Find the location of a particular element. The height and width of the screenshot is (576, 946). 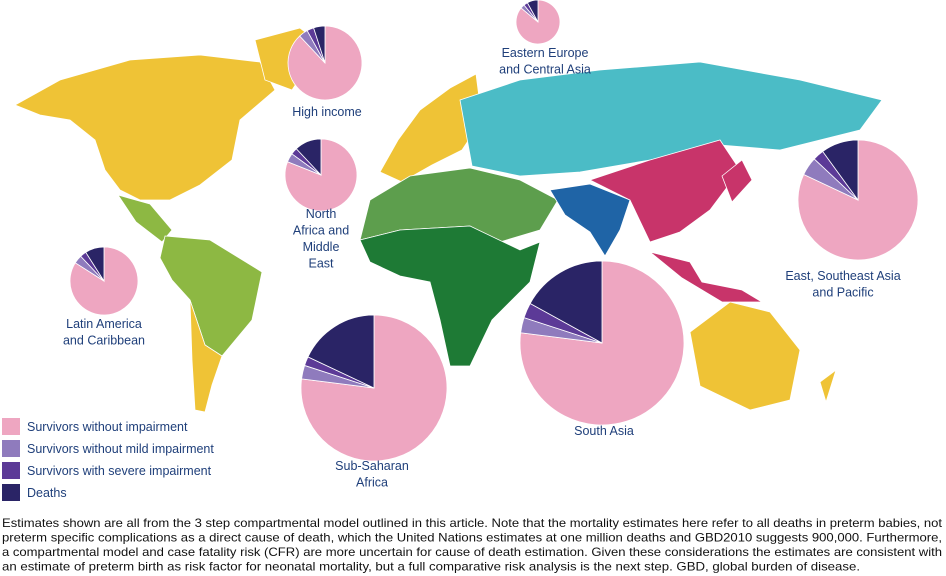

region-label: Africa is located at coordinates (372, 483).